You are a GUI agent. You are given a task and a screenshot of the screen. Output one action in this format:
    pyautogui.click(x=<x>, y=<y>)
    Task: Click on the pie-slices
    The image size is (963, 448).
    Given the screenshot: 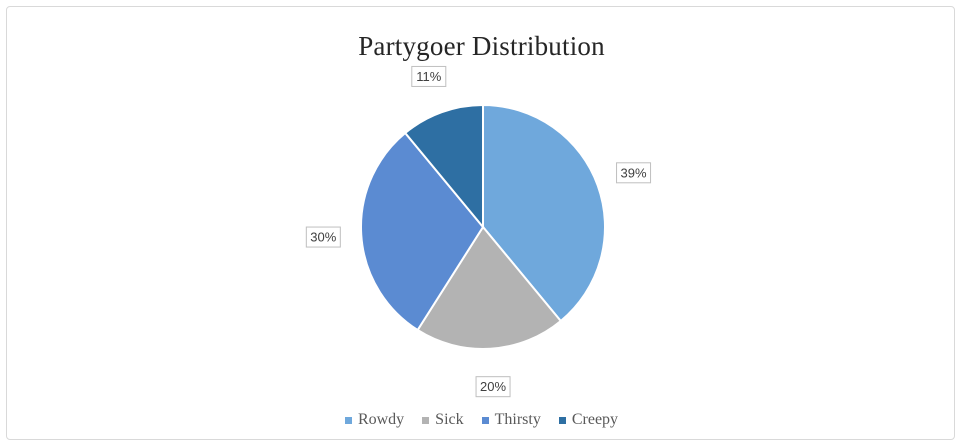 What is the action you would take?
    pyautogui.click(x=483, y=226)
    